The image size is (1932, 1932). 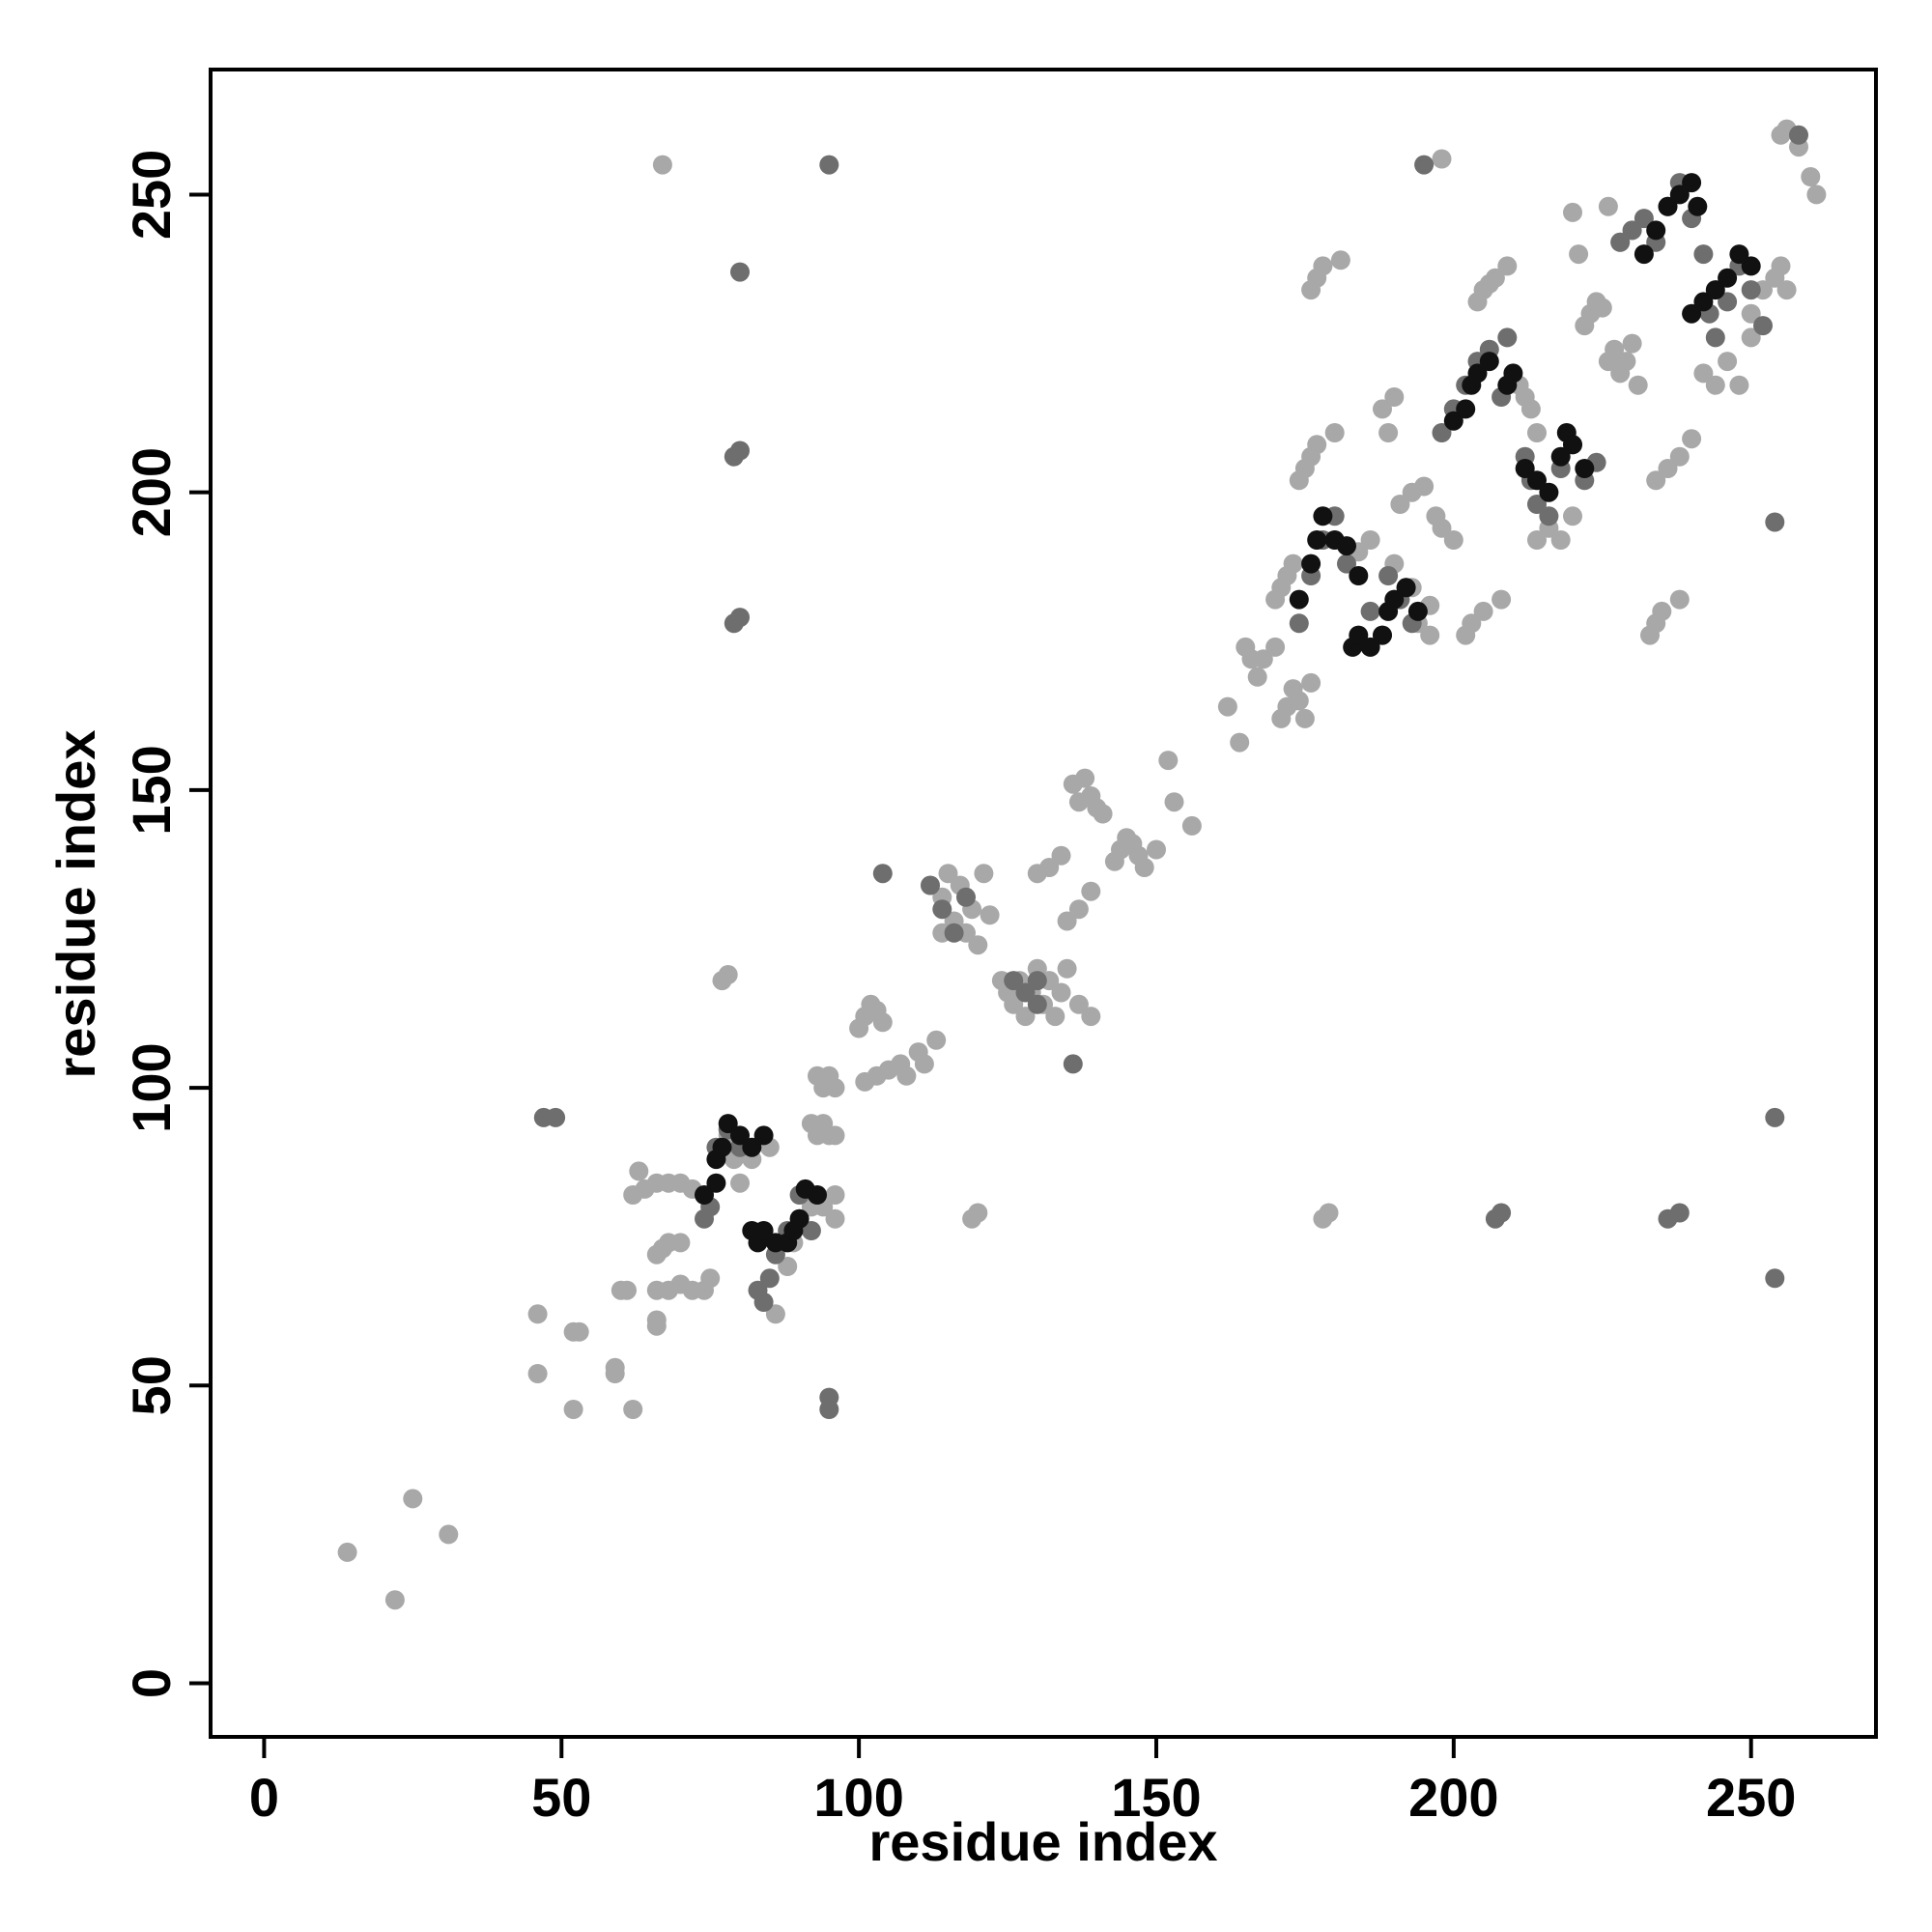 What do you see at coordinates (151, 492) in the screenshot?
I see `y-tick-label: 200` at bounding box center [151, 492].